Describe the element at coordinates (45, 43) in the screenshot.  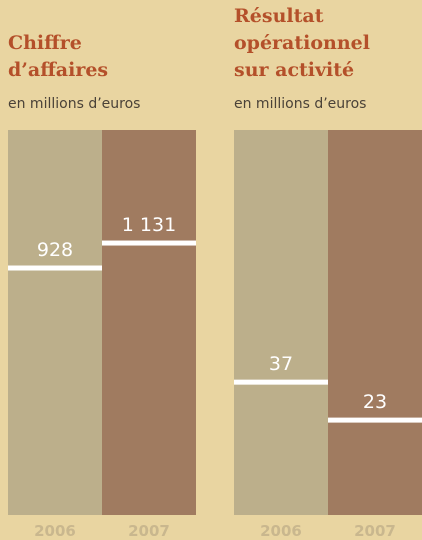
I see `panel-title: Chiffre` at that location.